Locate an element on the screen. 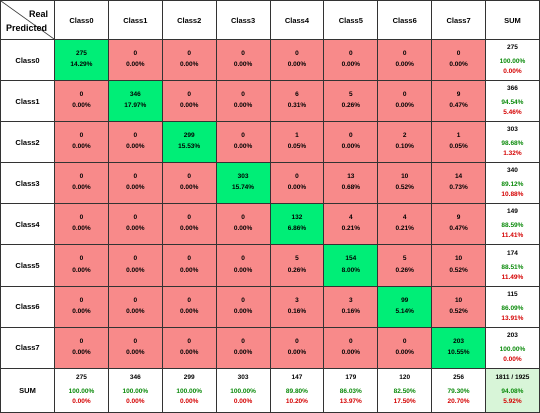 The image size is (540, 413). cell-count: 6 is located at coordinates (297, 95).